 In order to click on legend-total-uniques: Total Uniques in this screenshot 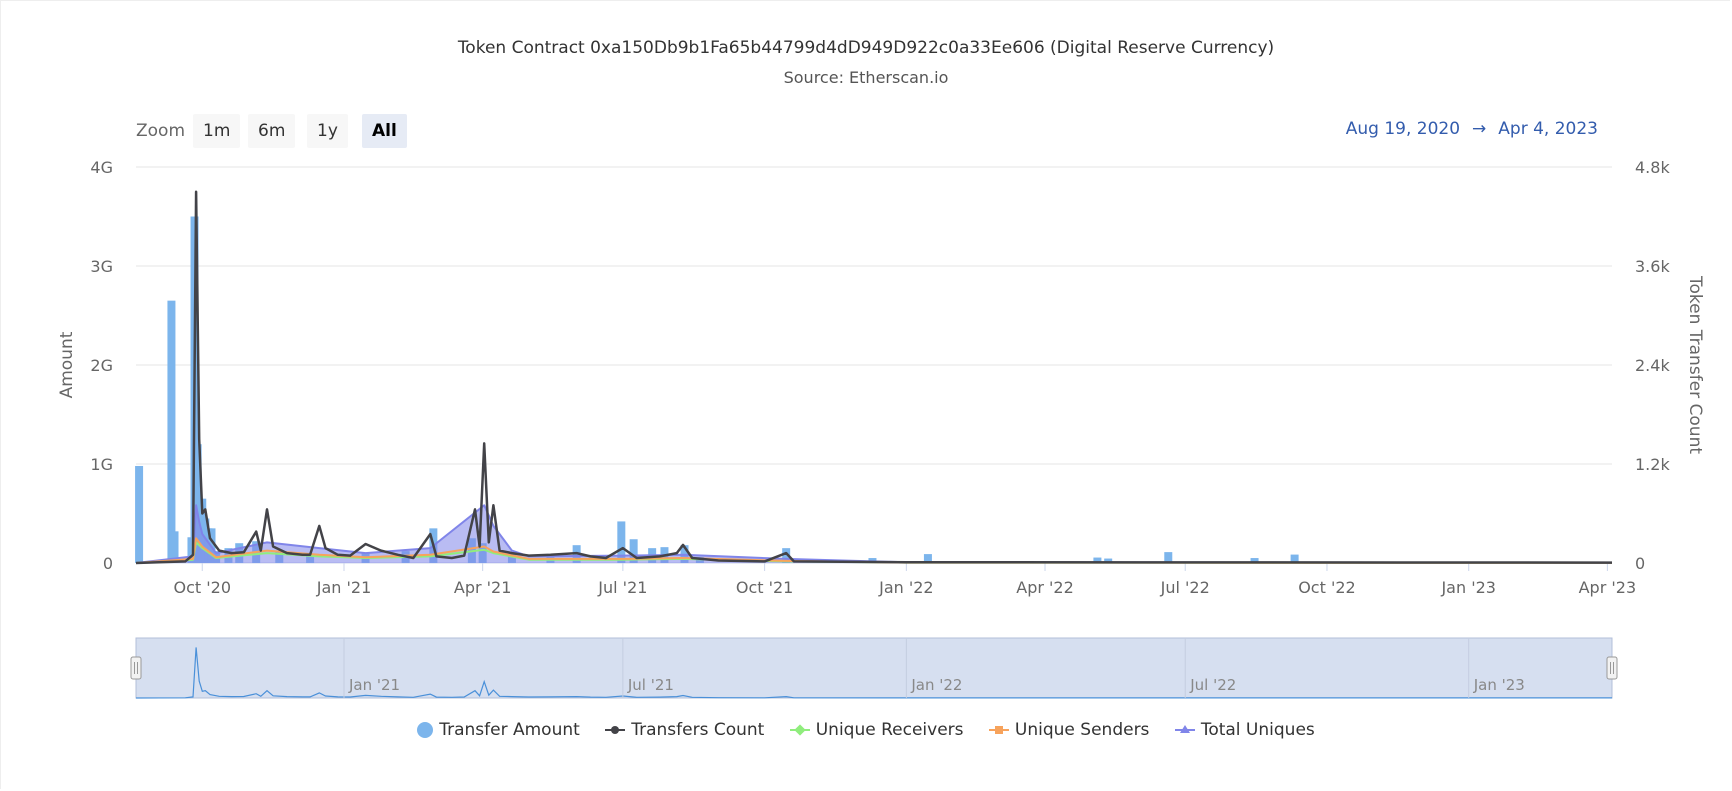, I will do `click(1244, 730)`.